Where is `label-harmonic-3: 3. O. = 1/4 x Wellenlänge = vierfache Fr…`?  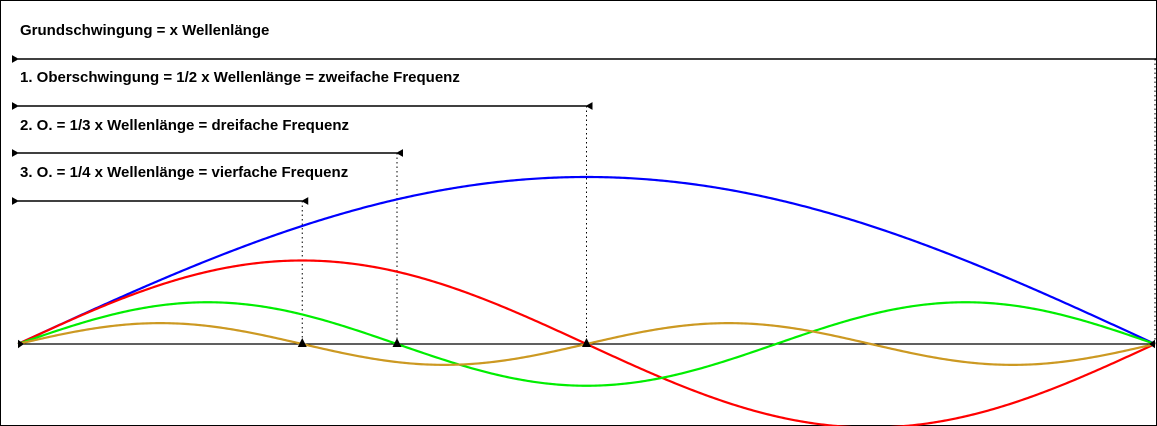 label-harmonic-3: 3. O. = 1/4 x Wellenlänge = vierfache Fr… is located at coordinates (184, 172).